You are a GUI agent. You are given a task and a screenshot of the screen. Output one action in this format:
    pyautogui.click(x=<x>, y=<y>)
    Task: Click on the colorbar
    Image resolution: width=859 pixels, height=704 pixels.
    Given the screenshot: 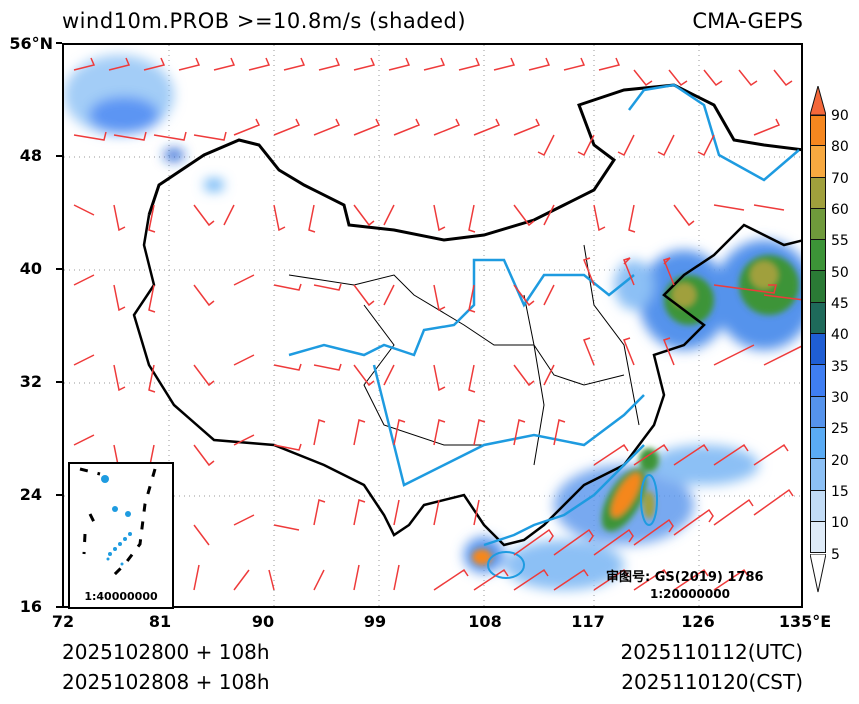 What is the action you would take?
    pyautogui.click(x=818, y=334)
    